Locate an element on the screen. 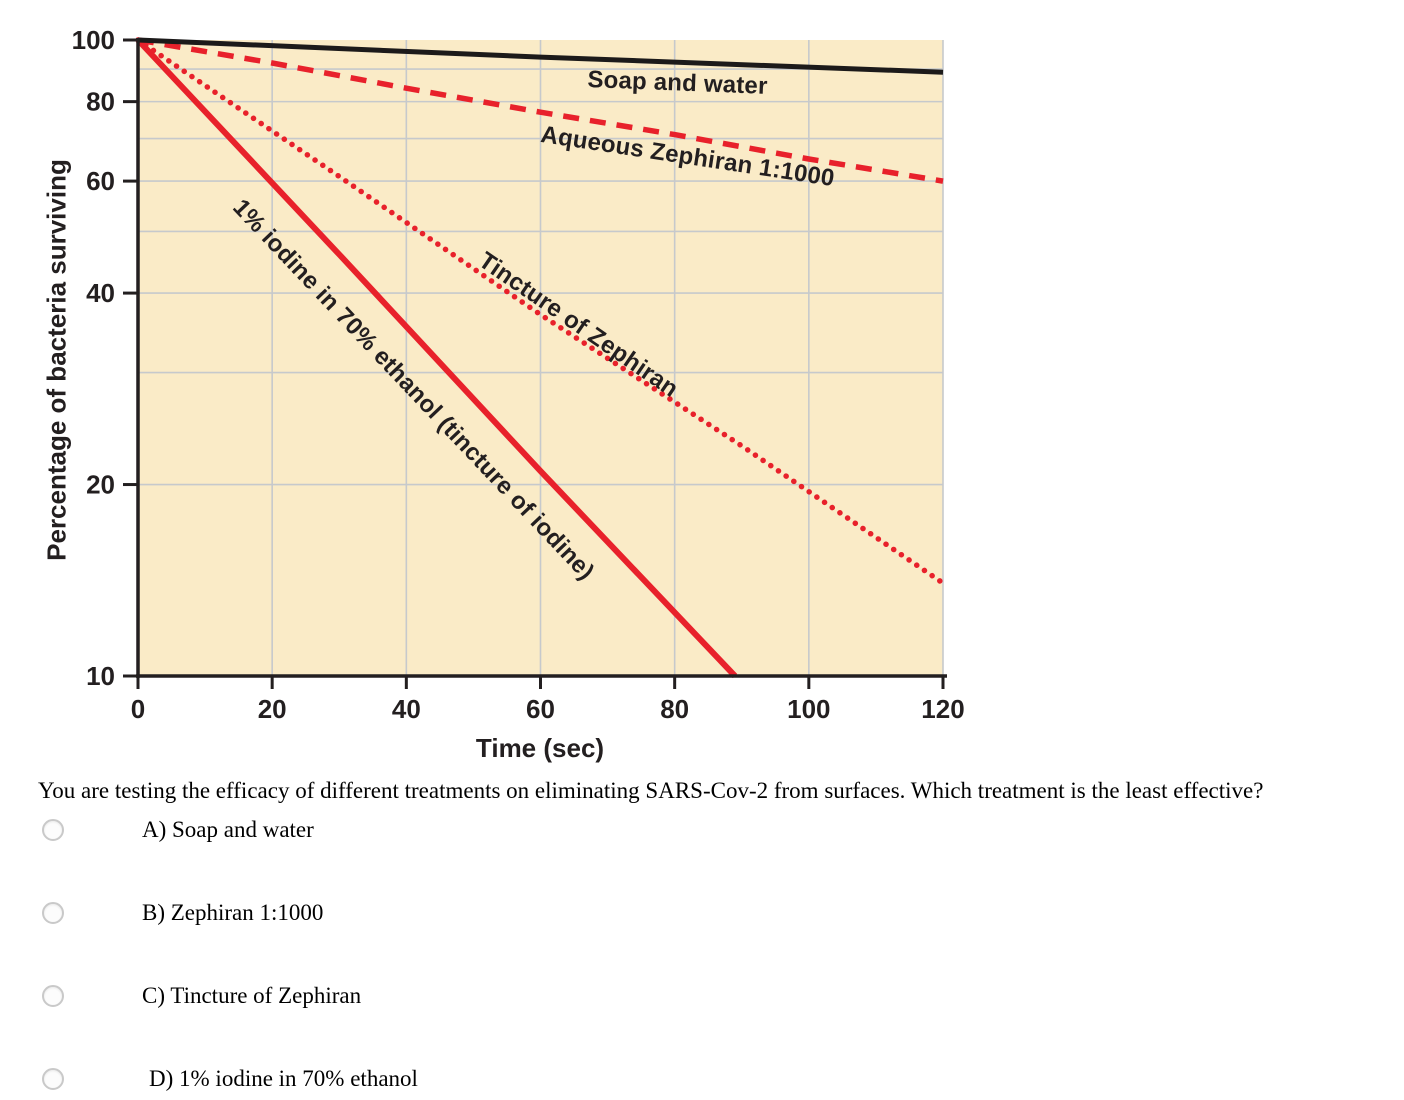 The height and width of the screenshot is (1100, 1404). y-axis-title: Percentage of bacteria surviving is located at coordinates (56, 360).